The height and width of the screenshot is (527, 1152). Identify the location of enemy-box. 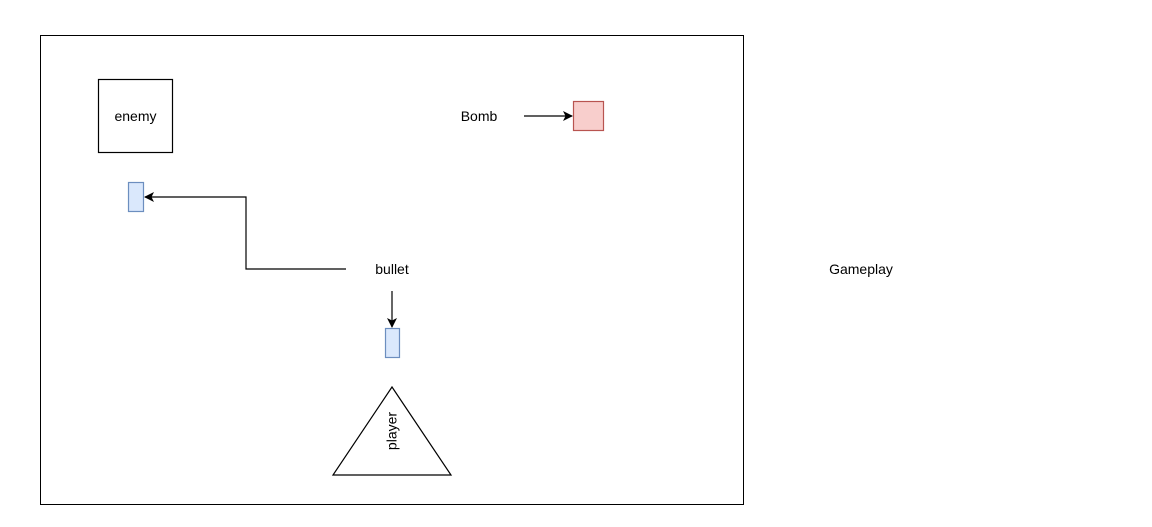
(135, 116).